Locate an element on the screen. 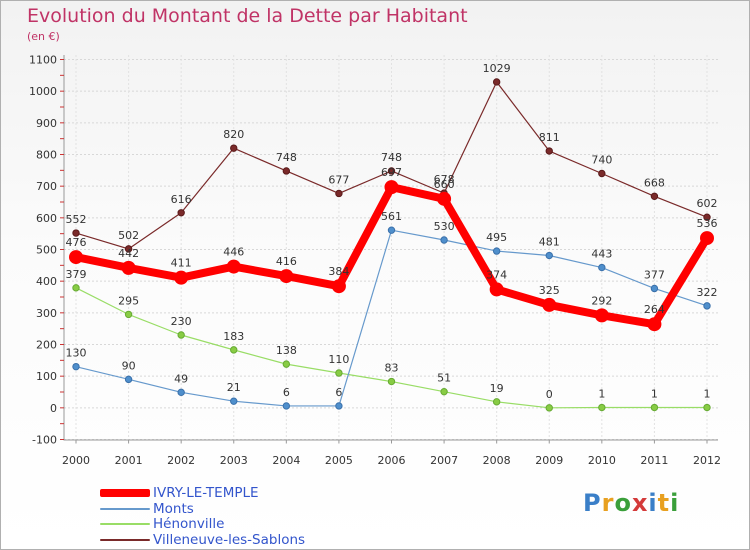  x-tick-label: 2011 is located at coordinates (654, 460).